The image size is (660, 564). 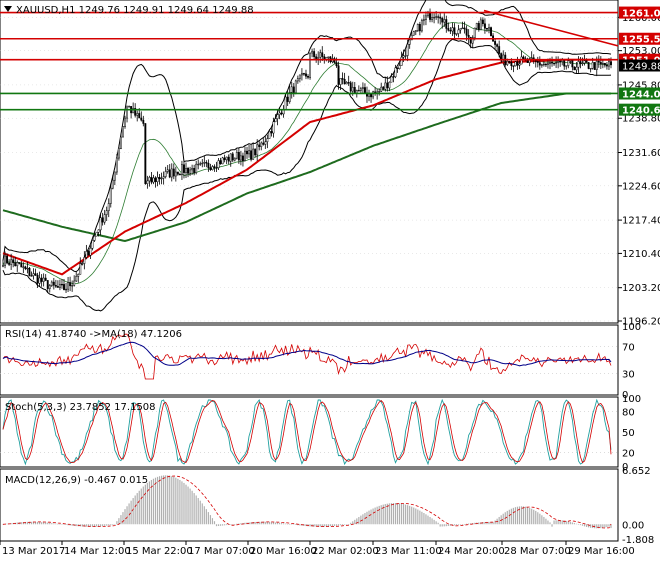 I want to click on price-tick-label: 1203.20, so click(x=641, y=288).